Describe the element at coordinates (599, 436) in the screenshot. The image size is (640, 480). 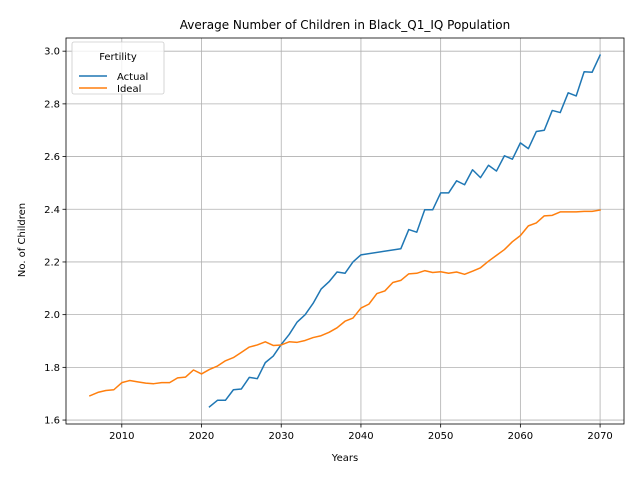
I see `x-tick-label: 2070` at that location.